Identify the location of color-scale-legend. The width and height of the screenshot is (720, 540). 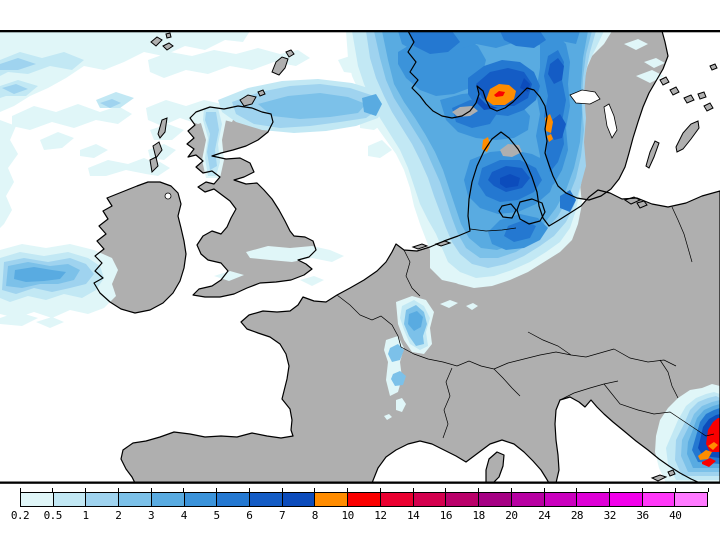
(364, 499).